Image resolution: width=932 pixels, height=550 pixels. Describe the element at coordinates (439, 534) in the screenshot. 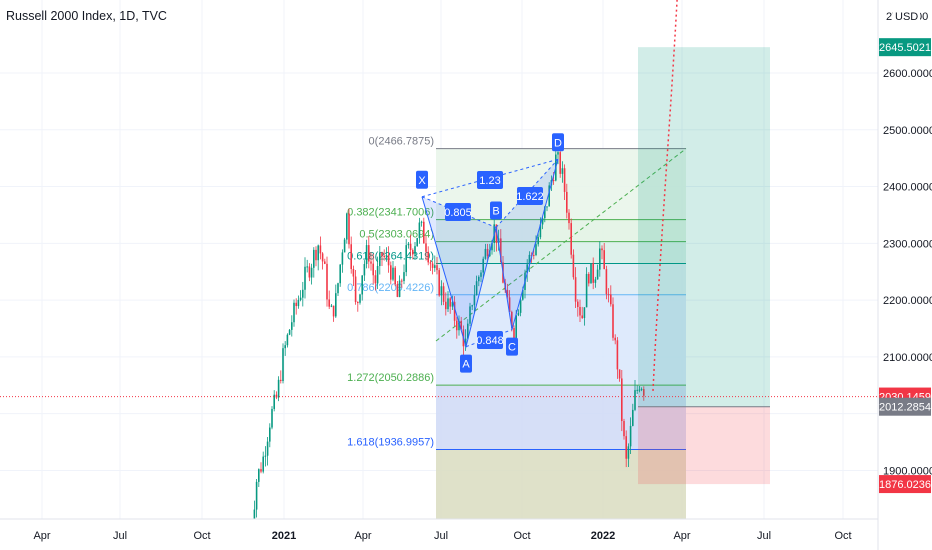

I see `time-axis-panel` at that location.